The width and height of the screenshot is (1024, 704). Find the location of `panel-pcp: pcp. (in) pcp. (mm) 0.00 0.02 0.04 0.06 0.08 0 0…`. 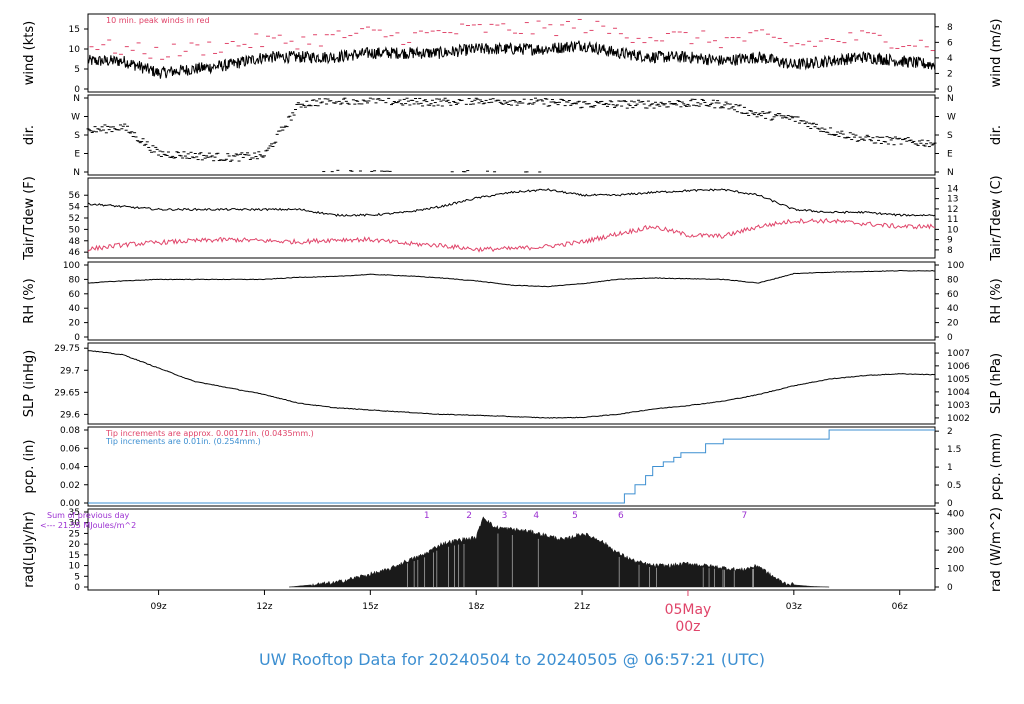

panel-pcp: pcp. (in) pcp. (mm) 0.00 0.02 0.04 0.06 0.08 0 0… is located at coordinates (513, 467).